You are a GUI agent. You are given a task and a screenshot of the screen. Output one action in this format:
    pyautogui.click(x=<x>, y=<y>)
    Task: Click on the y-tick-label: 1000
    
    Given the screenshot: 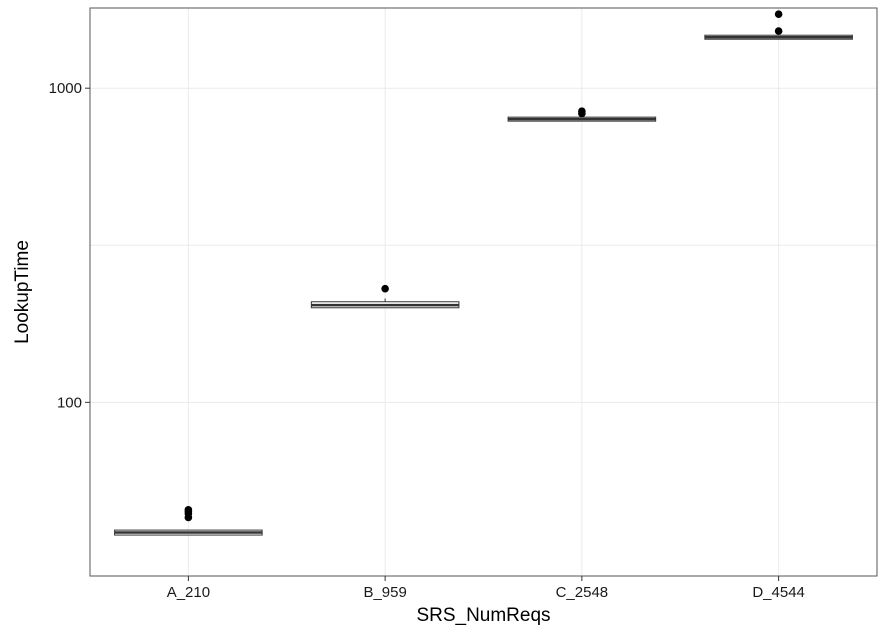 What is the action you would take?
    pyautogui.click(x=65, y=88)
    